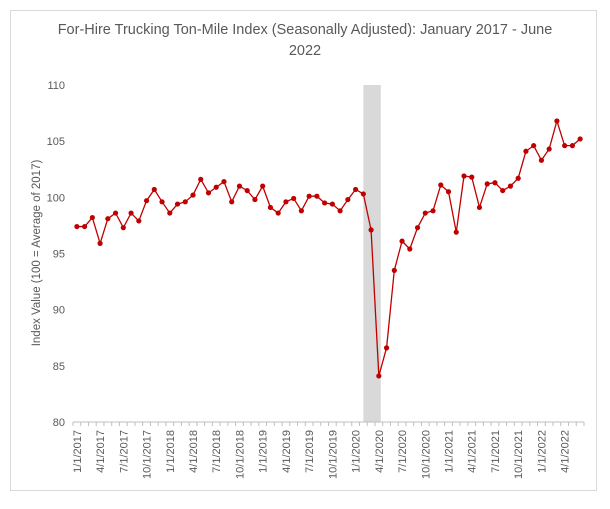  What do you see at coordinates (264, 451) in the screenshot?
I see `x-tick-label: 1/1/2019` at bounding box center [264, 451].